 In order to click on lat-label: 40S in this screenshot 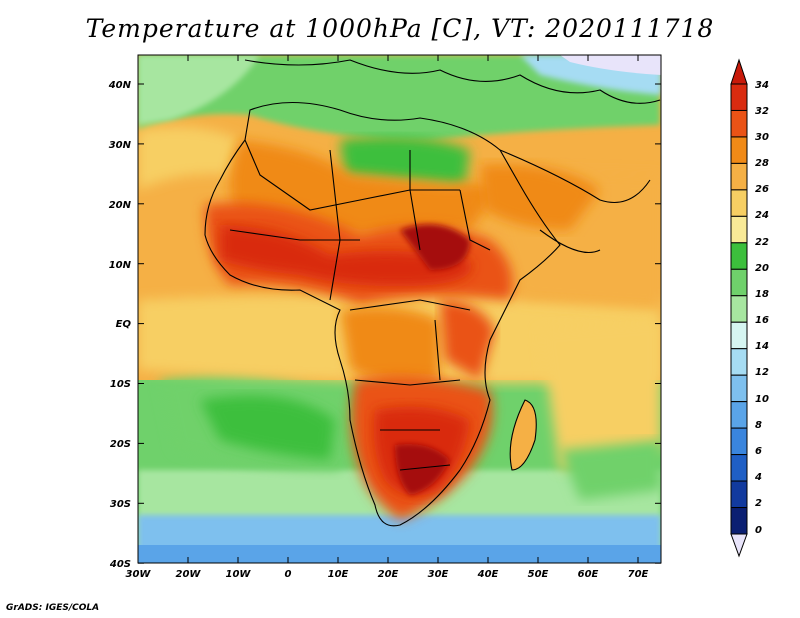, I will do `click(120, 564)`.